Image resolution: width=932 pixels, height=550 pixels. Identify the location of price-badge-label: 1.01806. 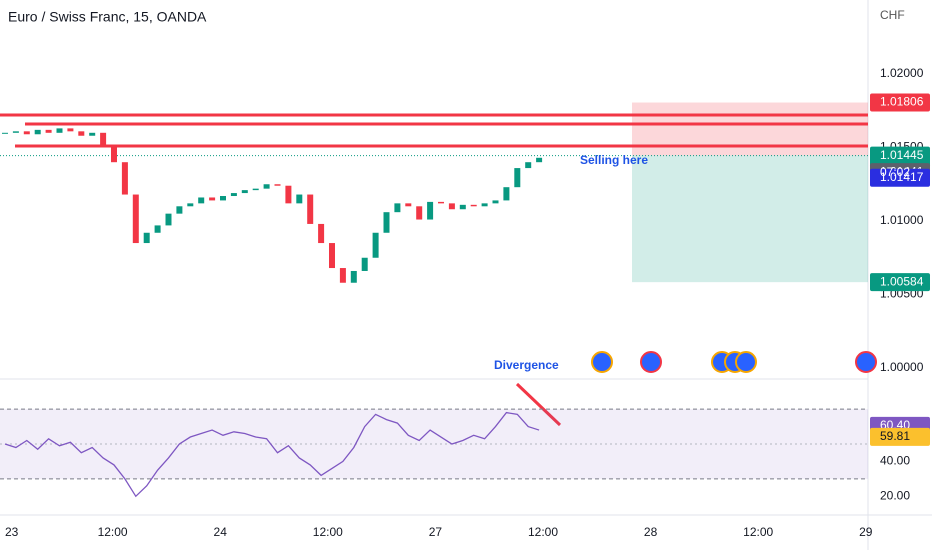
(902, 102).